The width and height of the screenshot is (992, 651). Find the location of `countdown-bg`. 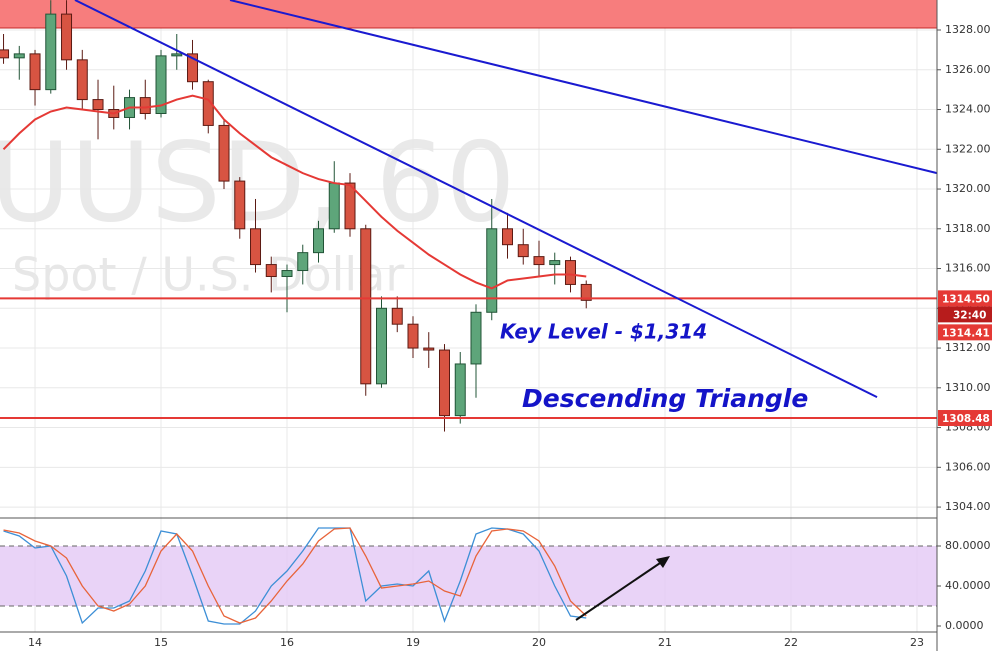

countdown-bg is located at coordinates (965, 314).